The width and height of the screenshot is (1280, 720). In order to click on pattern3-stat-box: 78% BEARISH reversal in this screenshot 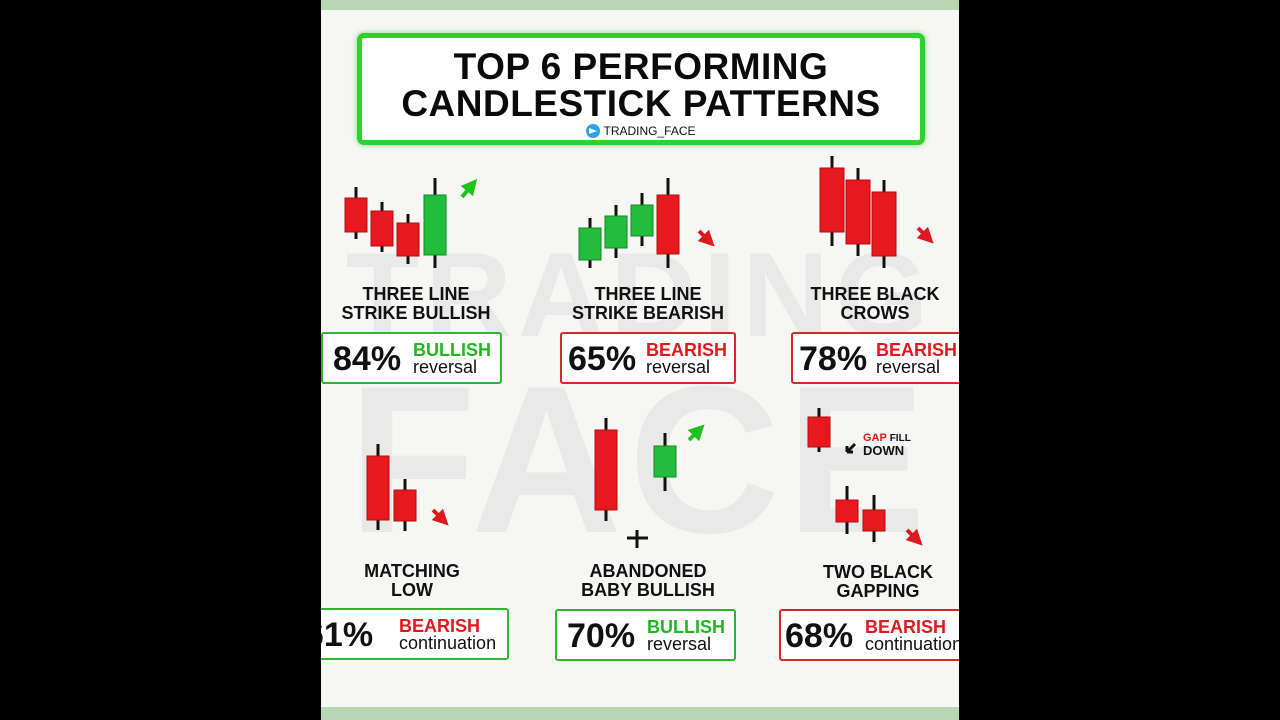, I will do `click(875, 358)`.